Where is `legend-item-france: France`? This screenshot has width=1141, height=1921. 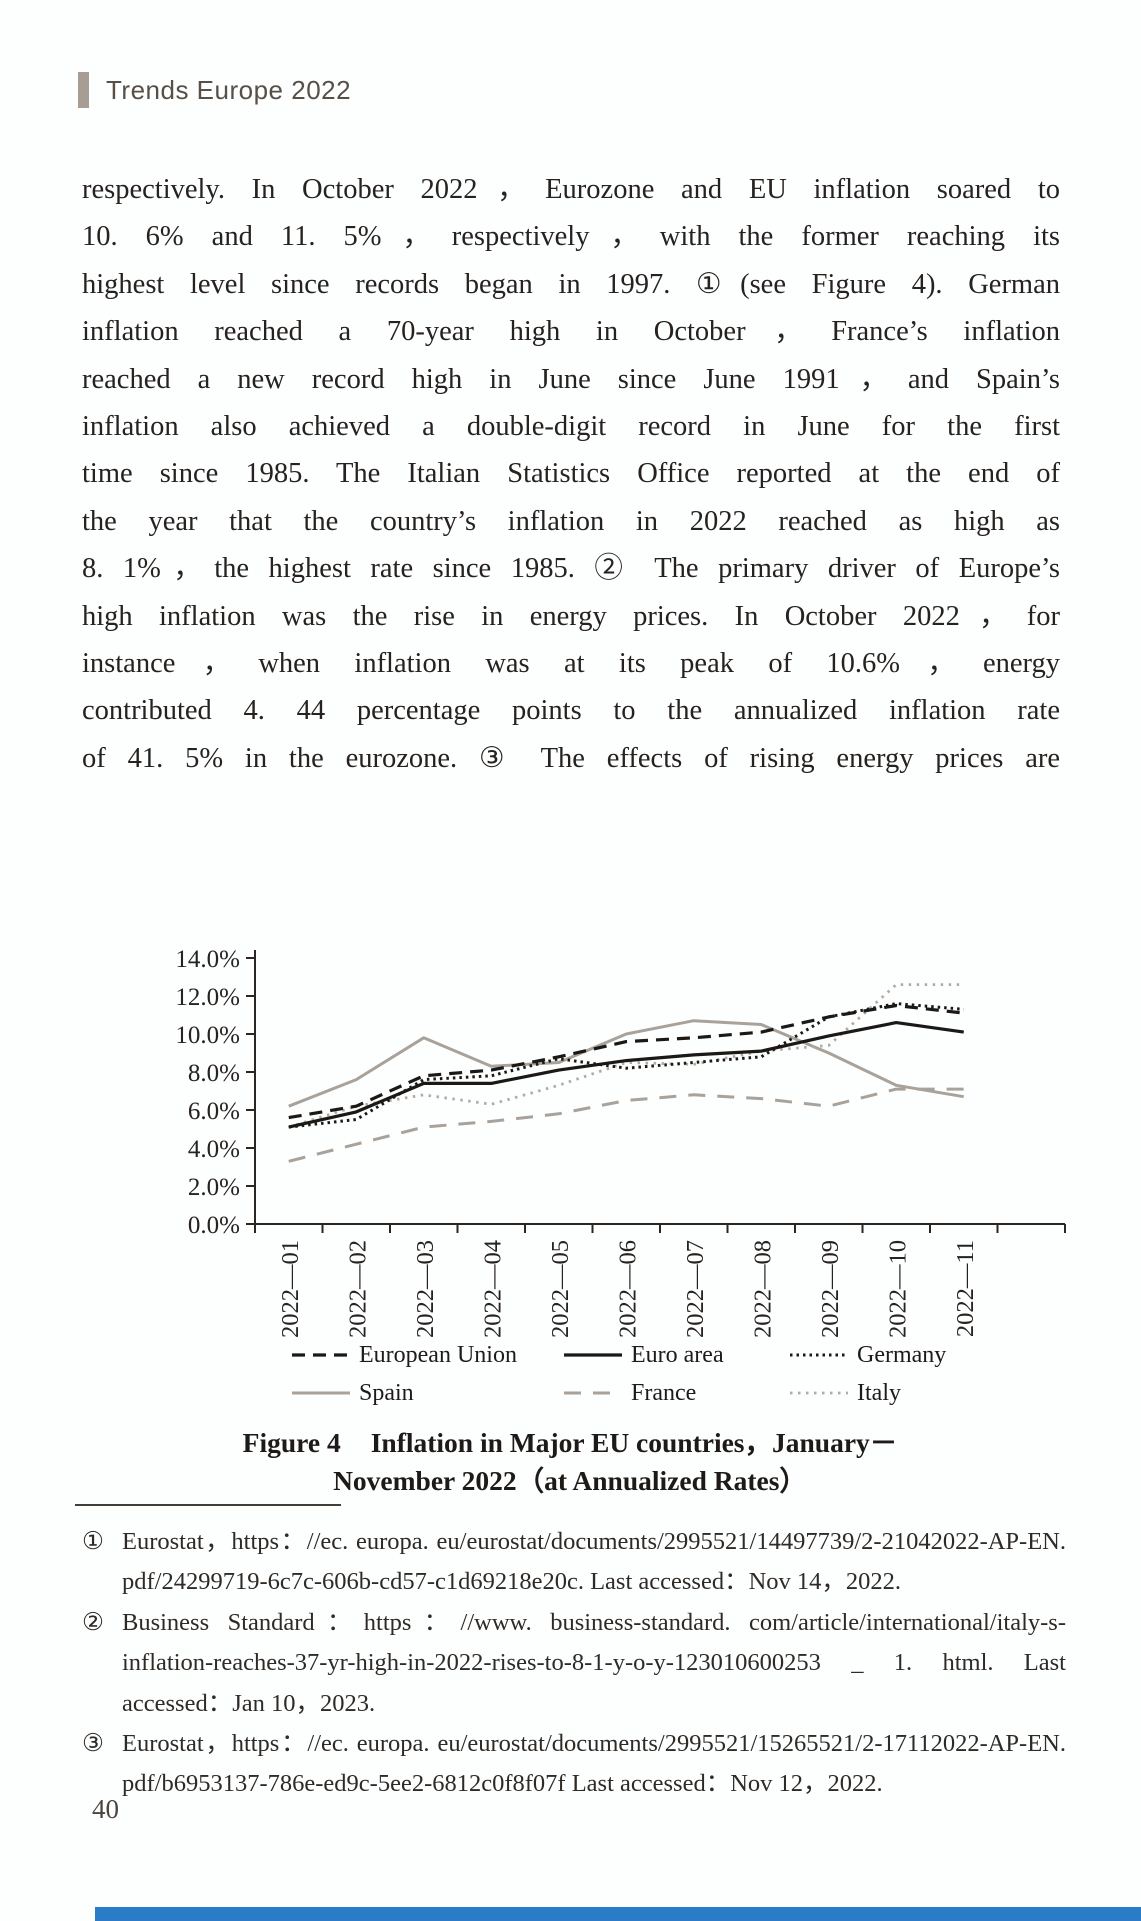 legend-item-france: France is located at coordinates (677, 1393).